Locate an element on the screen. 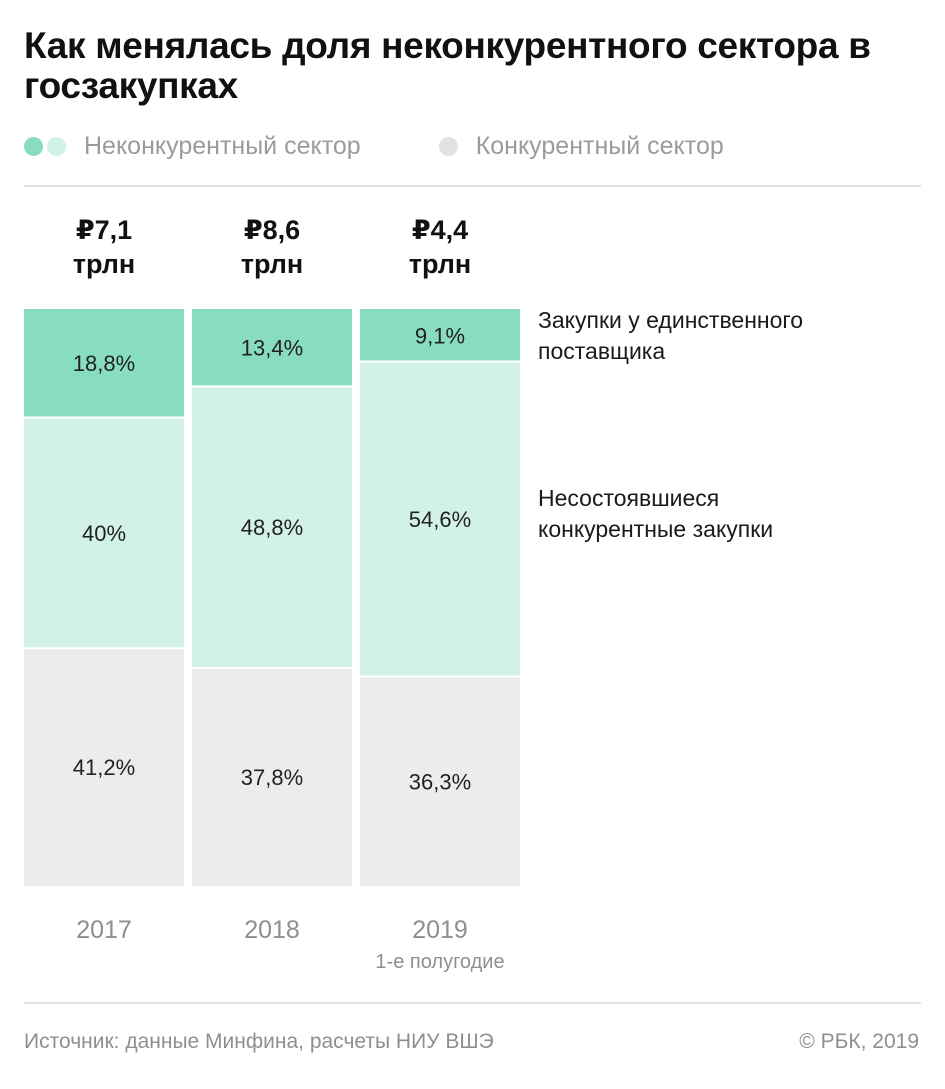  segment-label-2017-1: 18,8% is located at coordinates (104, 363).